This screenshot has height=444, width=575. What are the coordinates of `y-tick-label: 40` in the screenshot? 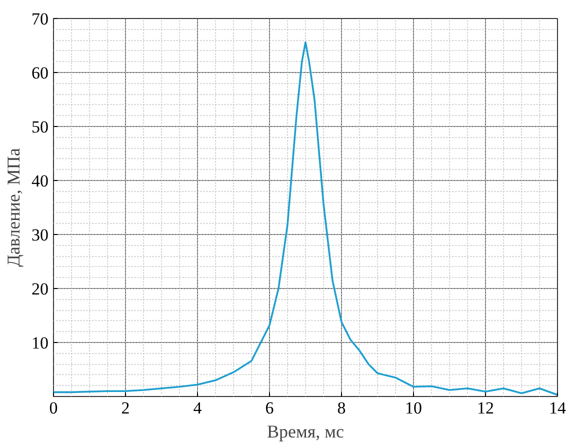 It's located at (40, 181).